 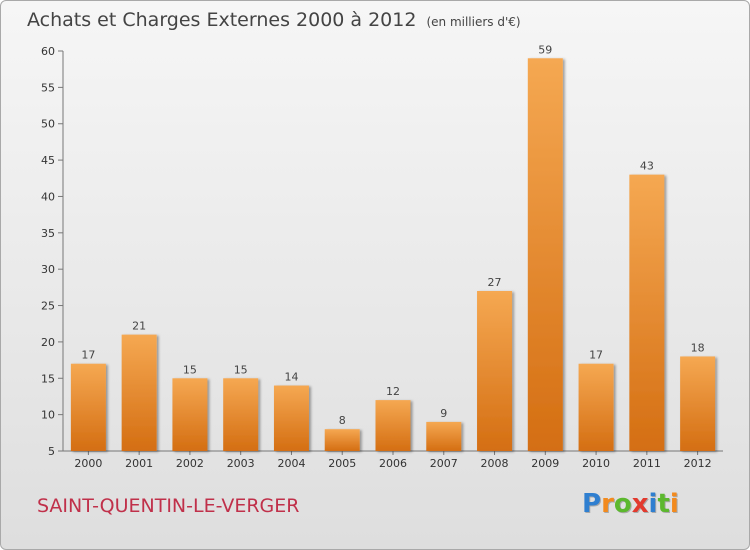 I want to click on bar-2003, so click(x=241, y=414).